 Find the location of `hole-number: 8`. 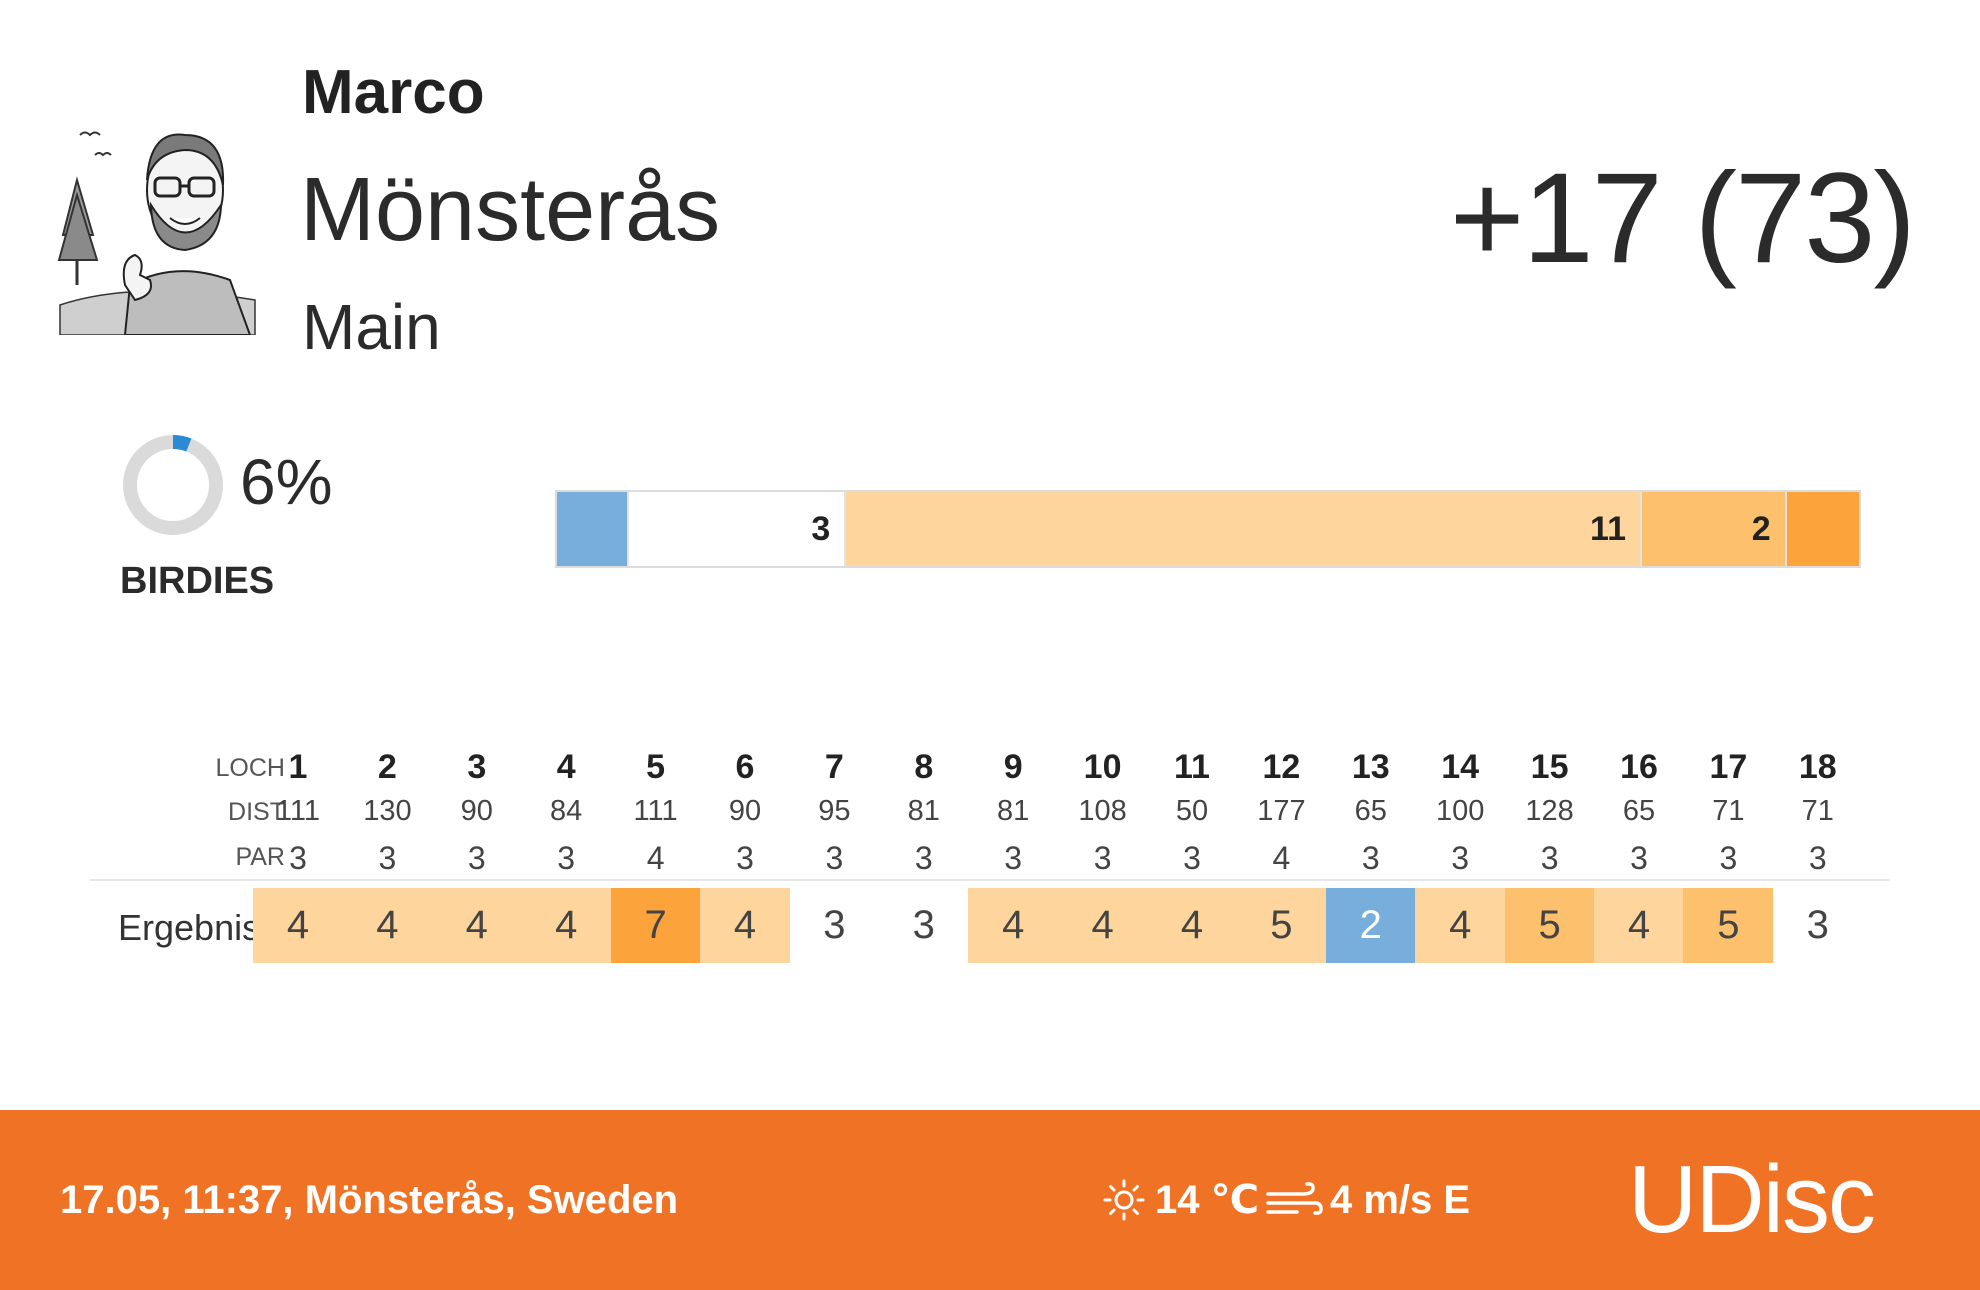

hole-number: 8 is located at coordinates (924, 767).